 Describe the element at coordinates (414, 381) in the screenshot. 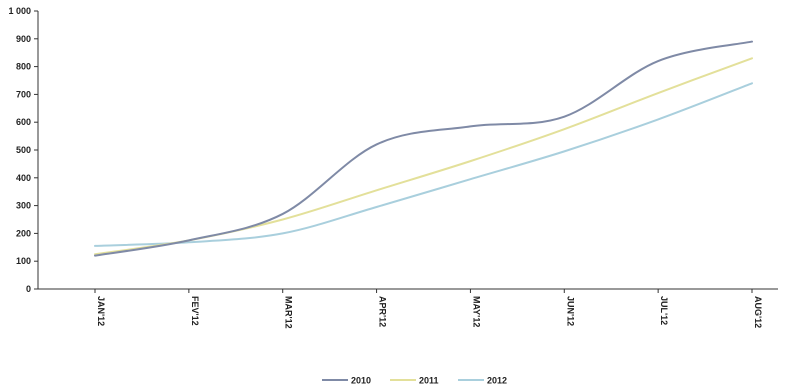

I see `legend: 2010 2011 2012` at that location.